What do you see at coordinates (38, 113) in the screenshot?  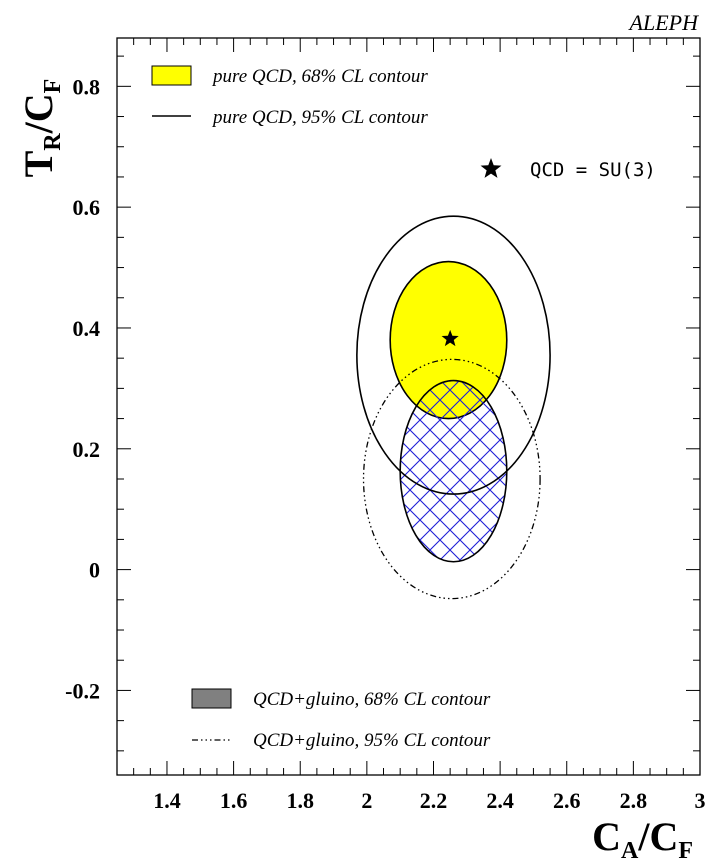 I see `y-title-slash: /C` at bounding box center [38, 113].